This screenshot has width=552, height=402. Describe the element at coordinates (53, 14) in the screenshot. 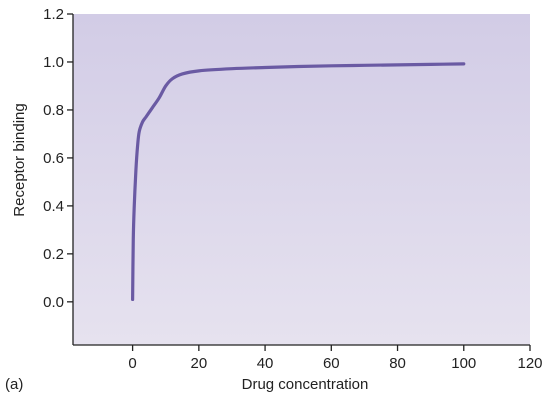

I see `y-tick-label: 1.2` at that location.